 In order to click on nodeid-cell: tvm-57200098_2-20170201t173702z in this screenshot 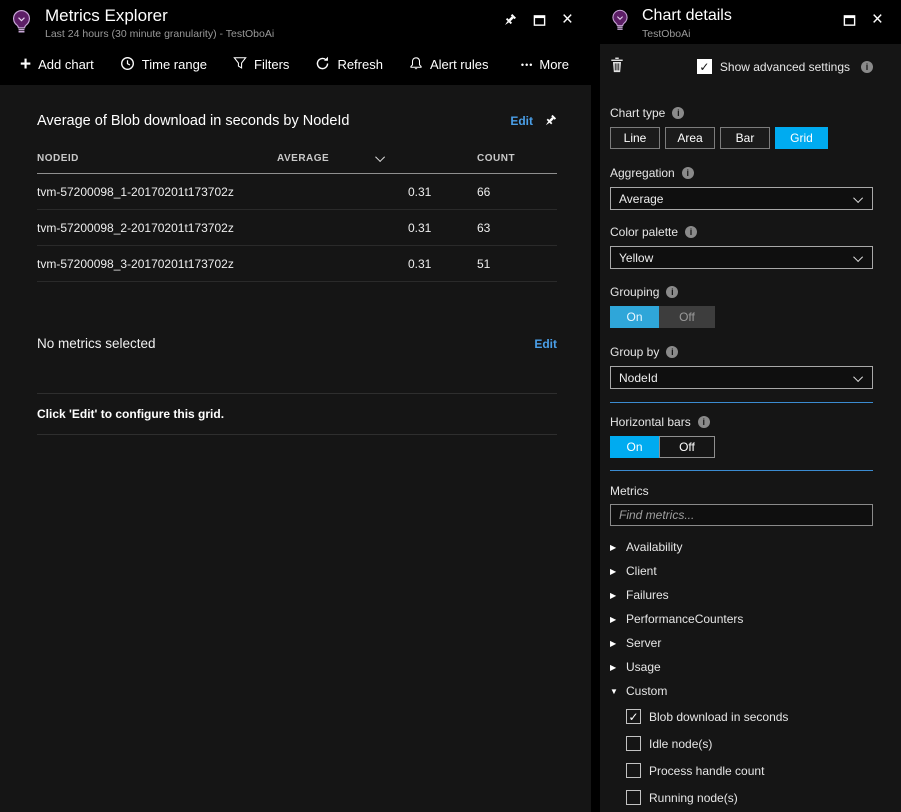, I will do `click(135, 227)`.